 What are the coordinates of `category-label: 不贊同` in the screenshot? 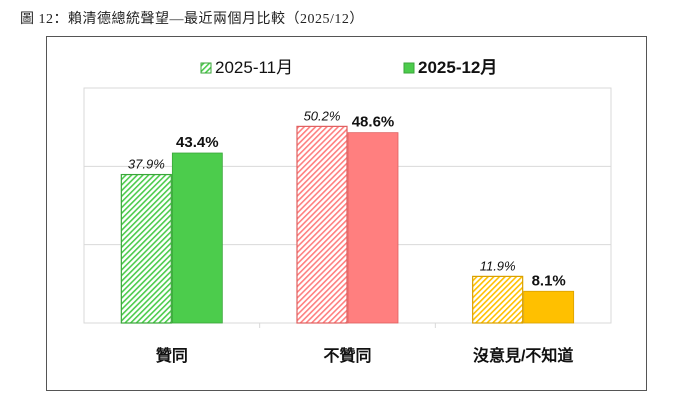 It's located at (347, 355).